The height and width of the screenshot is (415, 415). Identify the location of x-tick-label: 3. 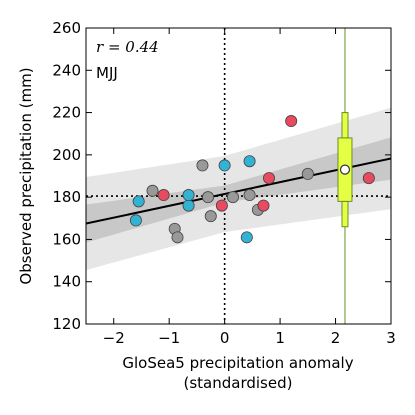
(391, 338).